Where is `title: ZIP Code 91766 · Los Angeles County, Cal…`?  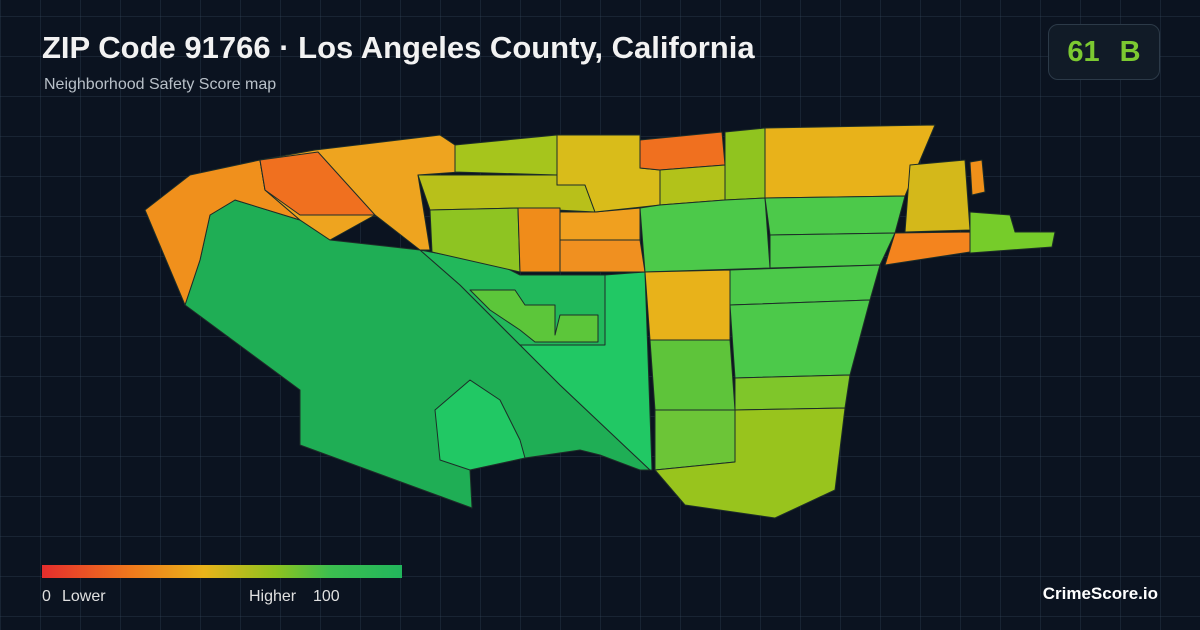 title: ZIP Code 91766 · Los Angeles County, Cal… is located at coordinates (398, 47).